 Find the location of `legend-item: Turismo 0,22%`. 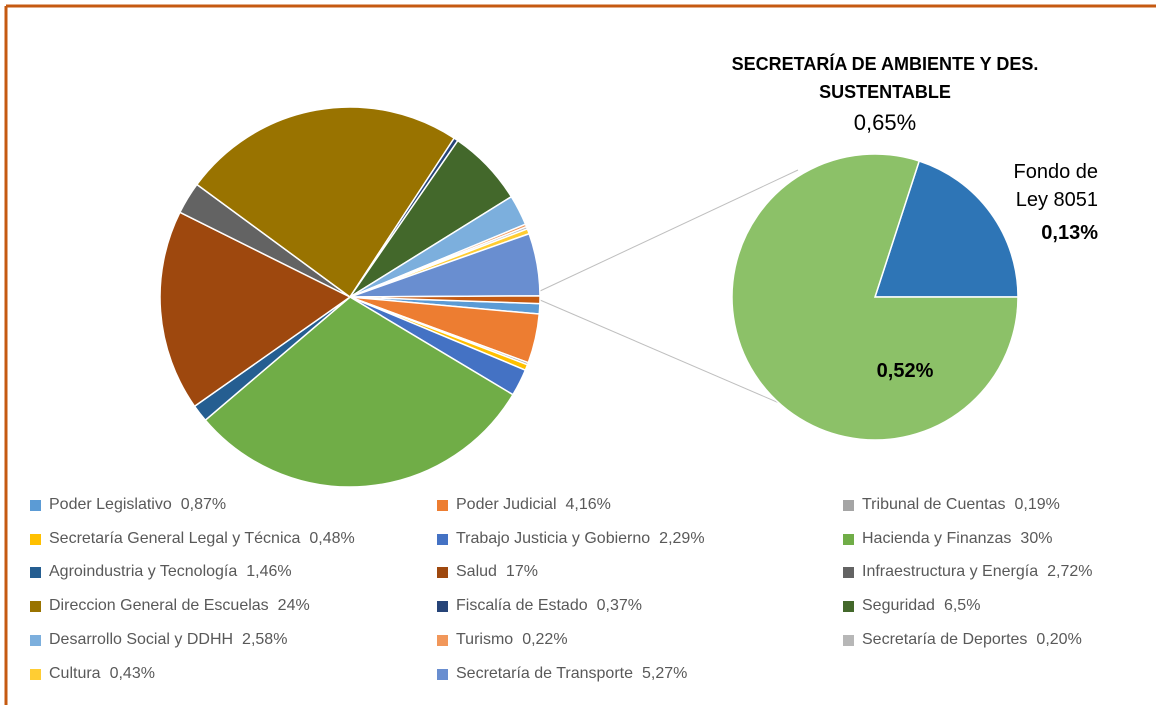

legend-item: Turismo 0,22% is located at coordinates (502, 640).